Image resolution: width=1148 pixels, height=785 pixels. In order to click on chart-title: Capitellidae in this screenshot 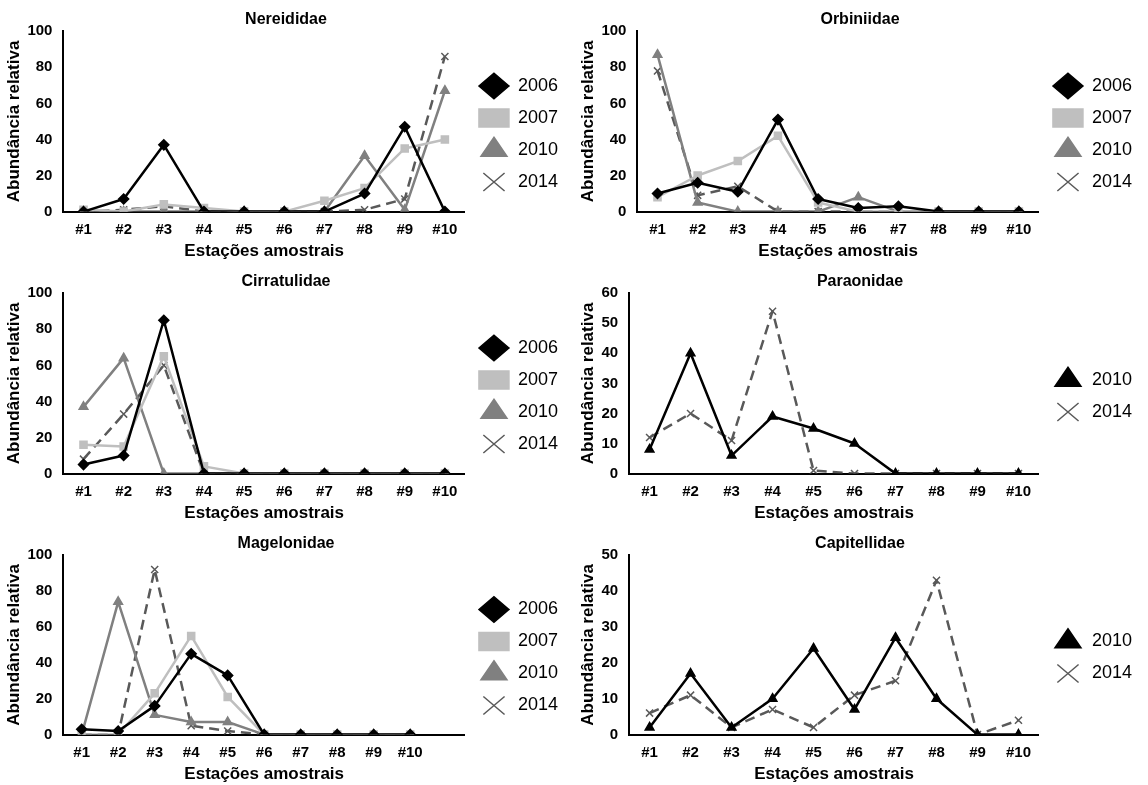, I will do `click(860, 543)`.